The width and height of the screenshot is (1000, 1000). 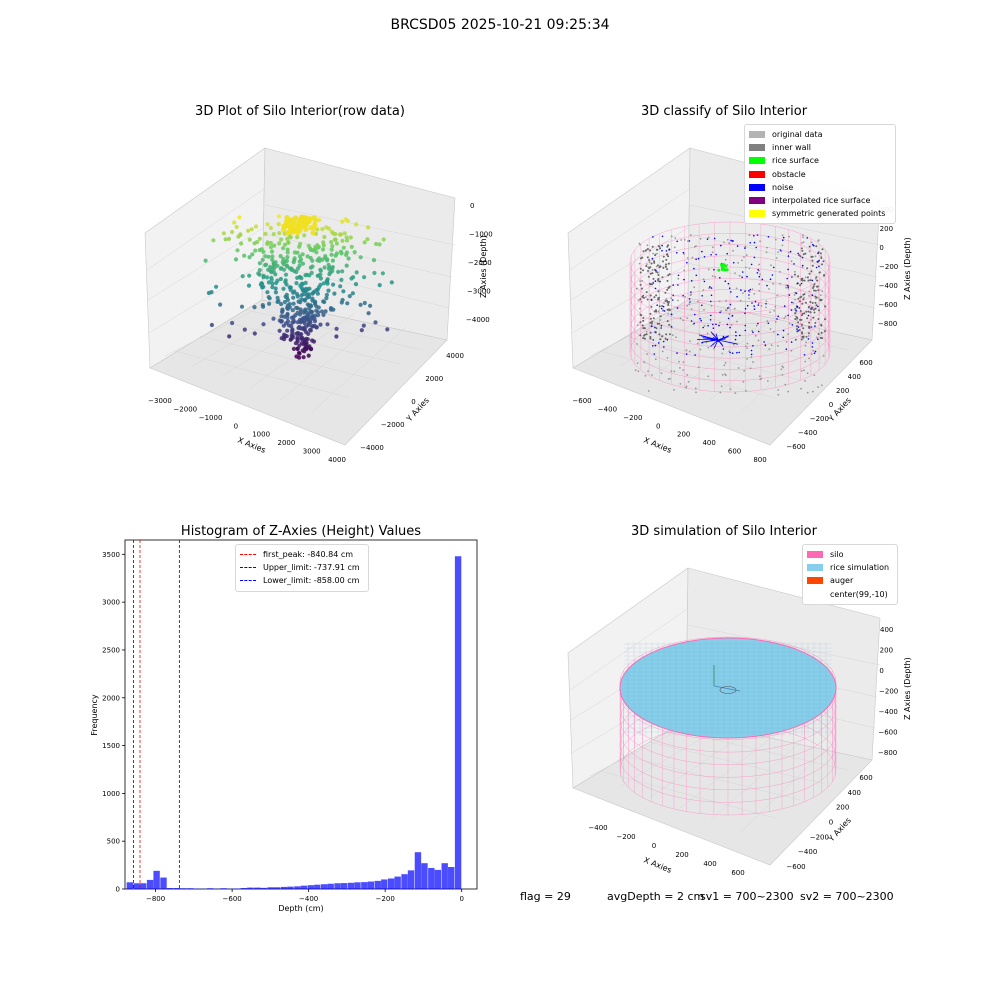 What do you see at coordinates (111, 794) in the screenshot?
I see `y-tick-label: 1000` at bounding box center [111, 794].